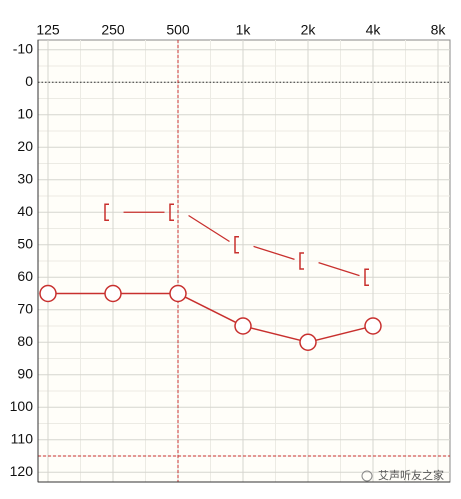  I want to click on y-tick-label: -10, so click(23, 48).